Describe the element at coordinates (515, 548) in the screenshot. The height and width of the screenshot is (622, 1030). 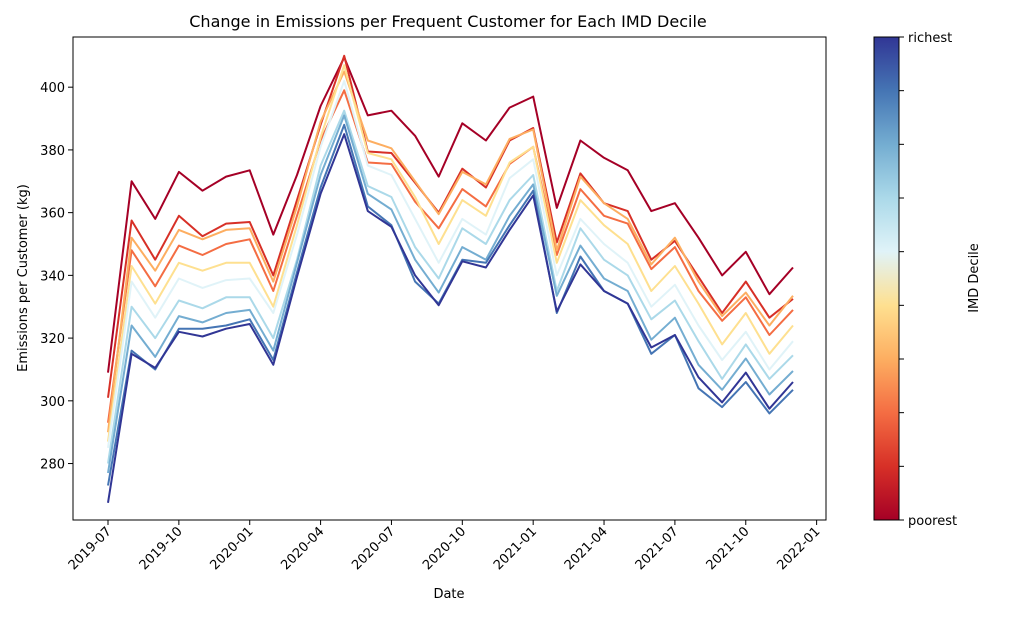
I see `x-tick-label: 2021-01` at that location.